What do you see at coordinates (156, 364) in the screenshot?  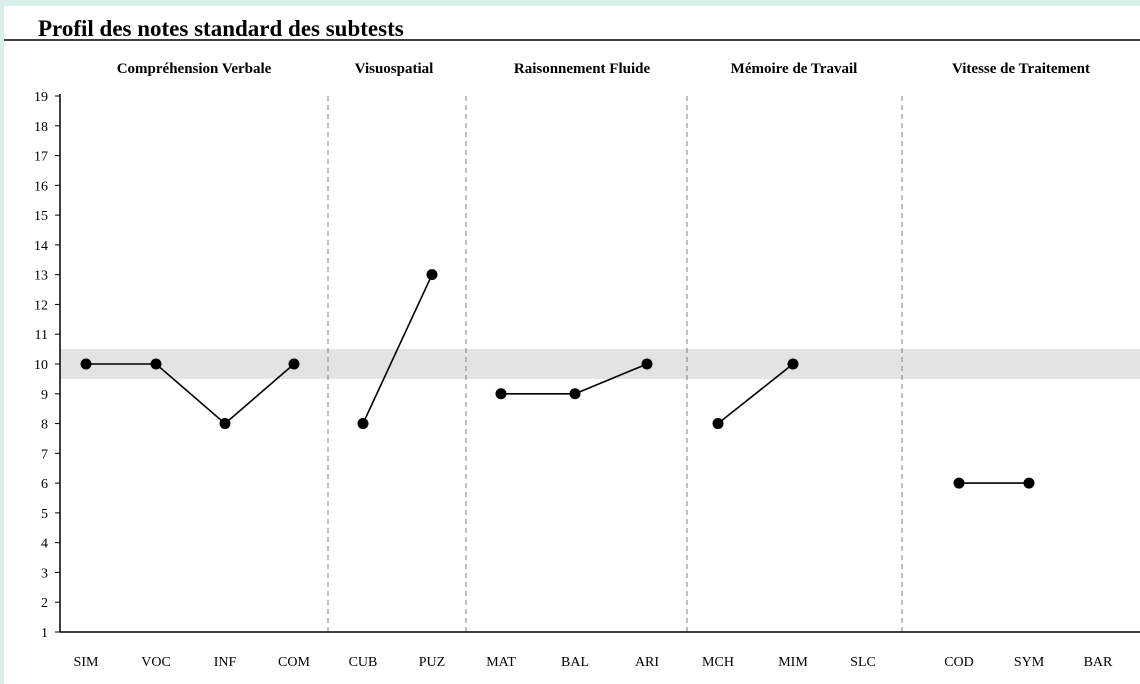 I see `data-point-voc` at bounding box center [156, 364].